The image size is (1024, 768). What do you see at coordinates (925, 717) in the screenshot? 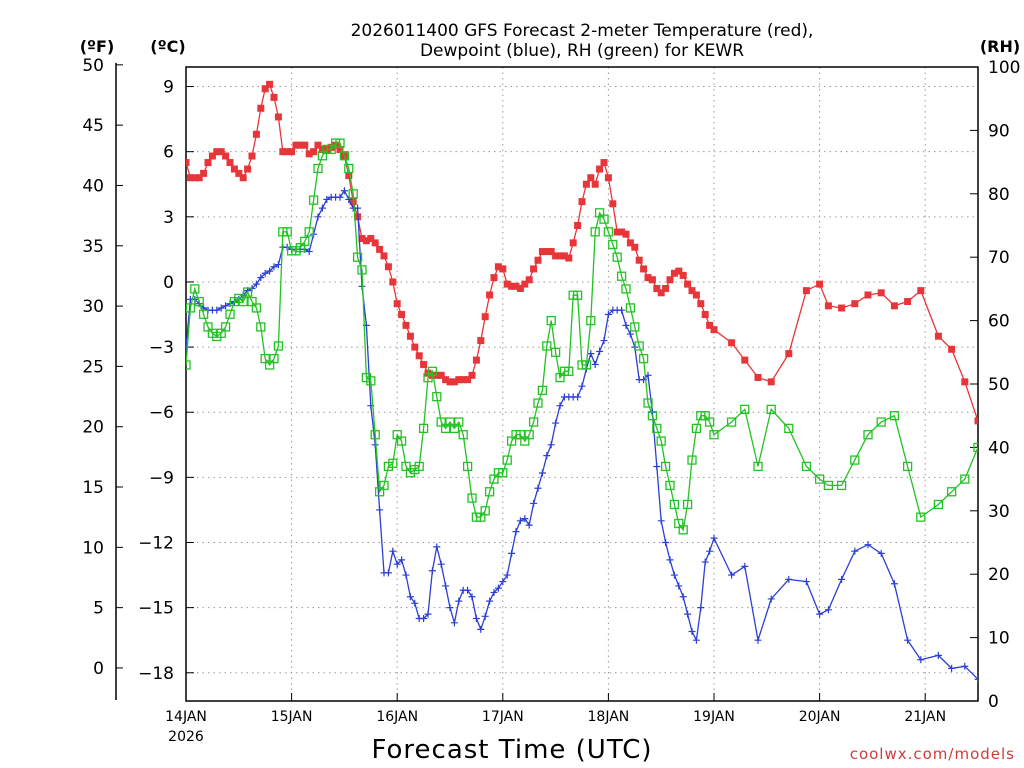
I see `x-tick-label: 21JAN` at bounding box center [925, 717].